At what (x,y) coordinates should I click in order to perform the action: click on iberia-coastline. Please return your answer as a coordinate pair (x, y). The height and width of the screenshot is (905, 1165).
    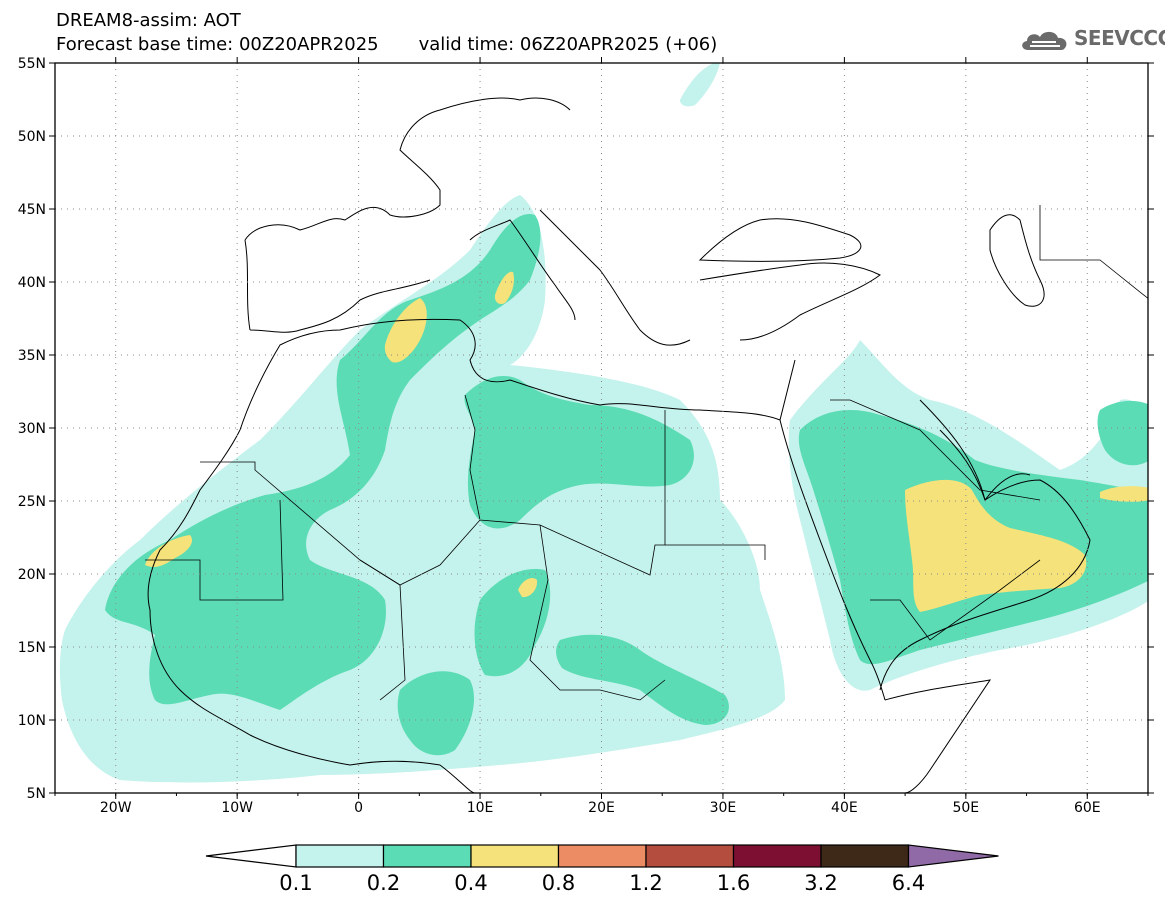
    Looking at the image, I should click on (337, 286).